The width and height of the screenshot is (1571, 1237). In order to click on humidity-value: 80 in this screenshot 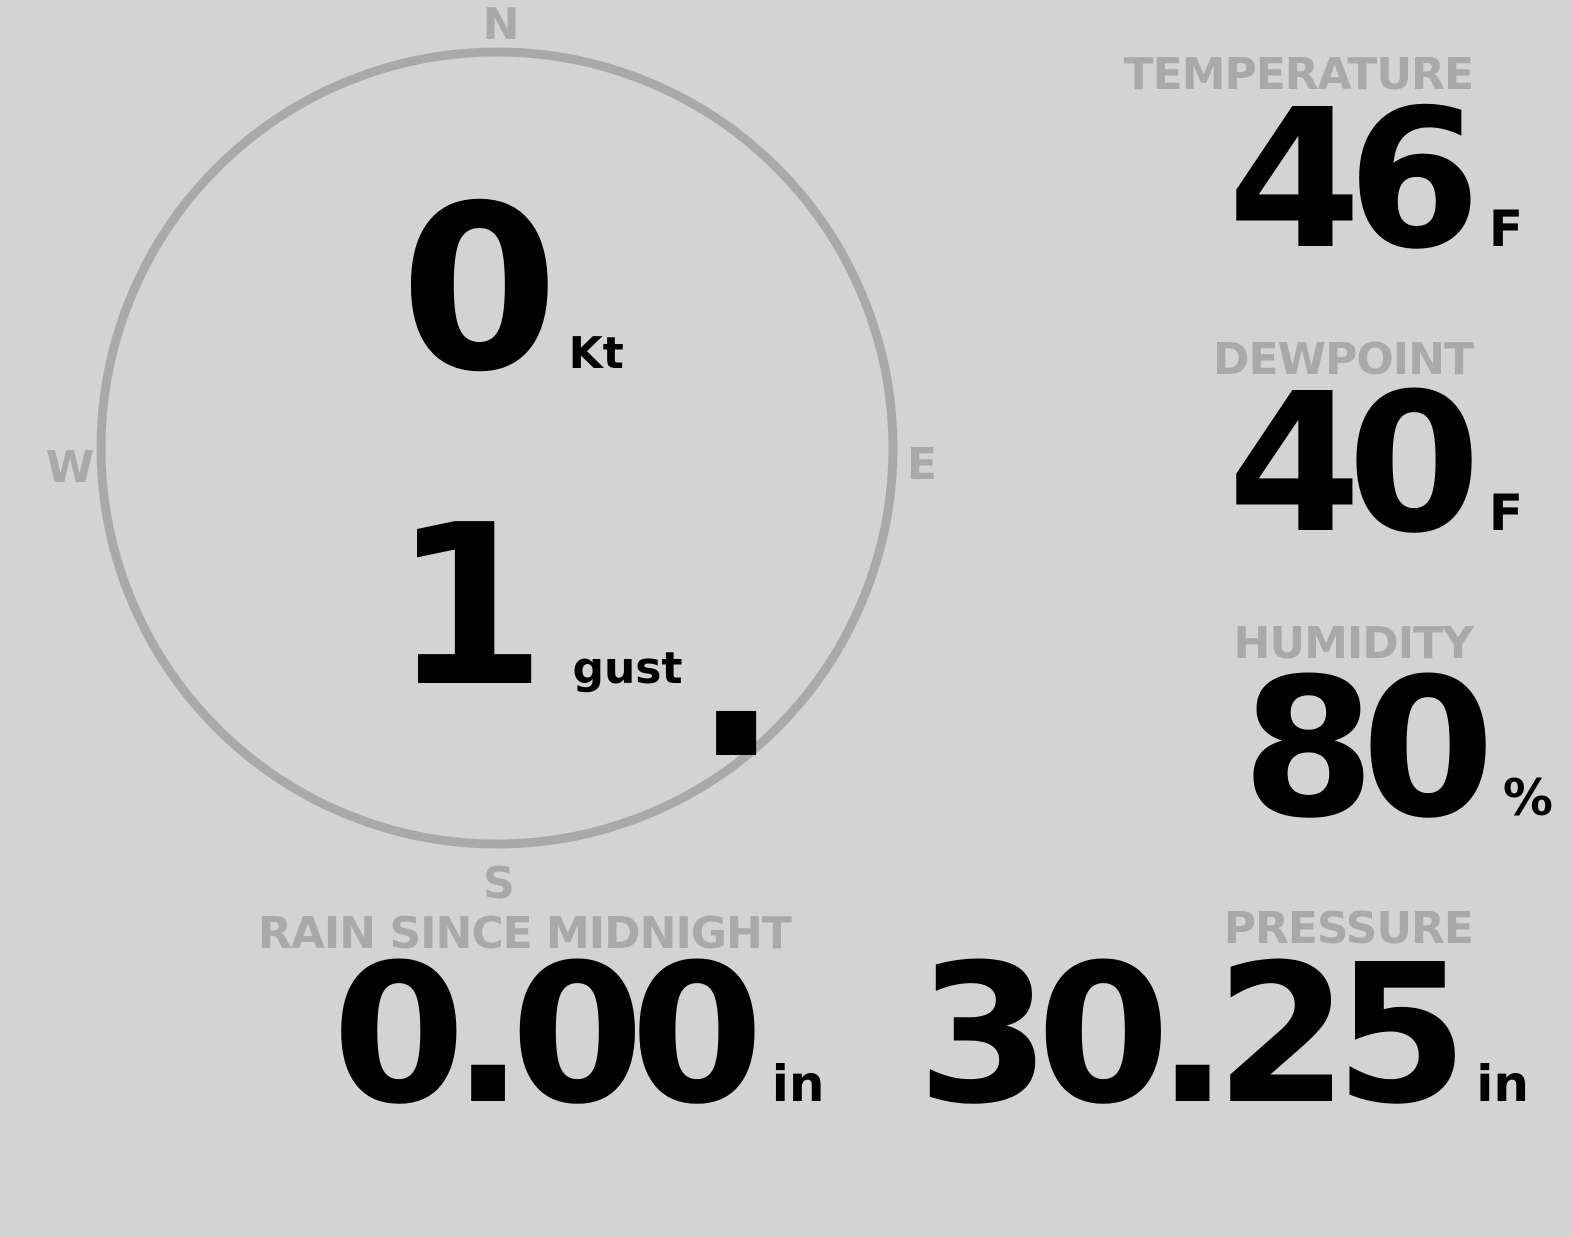, I will do `click(1368, 749)`.